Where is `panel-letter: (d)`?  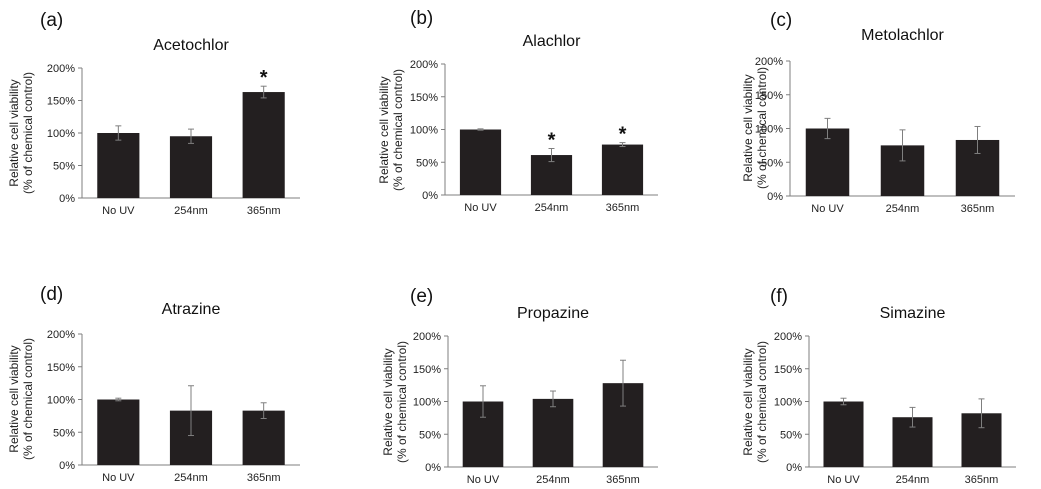
panel-letter: (d) is located at coordinates (51, 294).